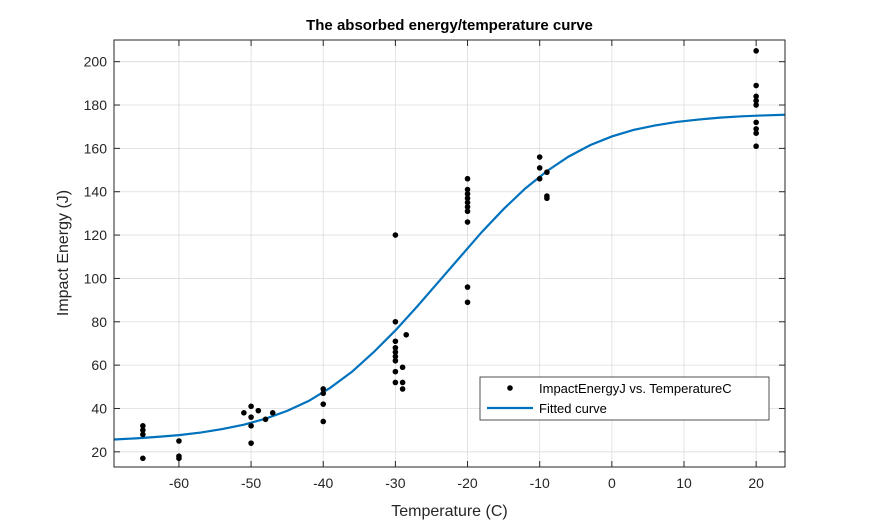  What do you see at coordinates (395, 483) in the screenshot?
I see `x-tick-label: -30` at bounding box center [395, 483].